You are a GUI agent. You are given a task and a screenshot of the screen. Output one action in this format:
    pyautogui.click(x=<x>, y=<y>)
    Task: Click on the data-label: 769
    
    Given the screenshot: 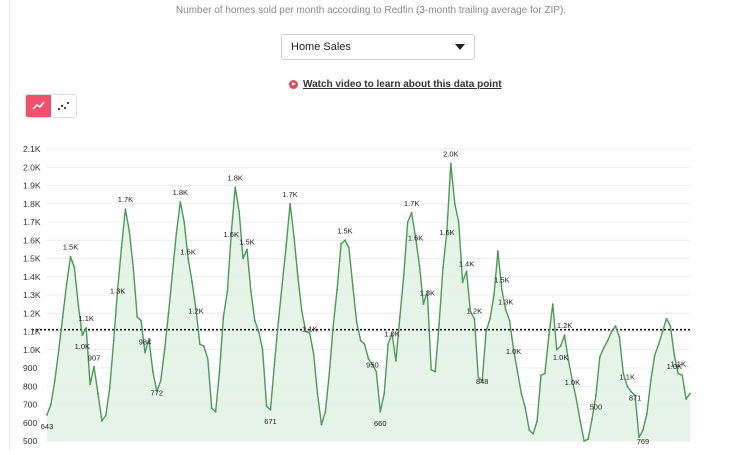 What is the action you would take?
    pyautogui.click(x=643, y=441)
    